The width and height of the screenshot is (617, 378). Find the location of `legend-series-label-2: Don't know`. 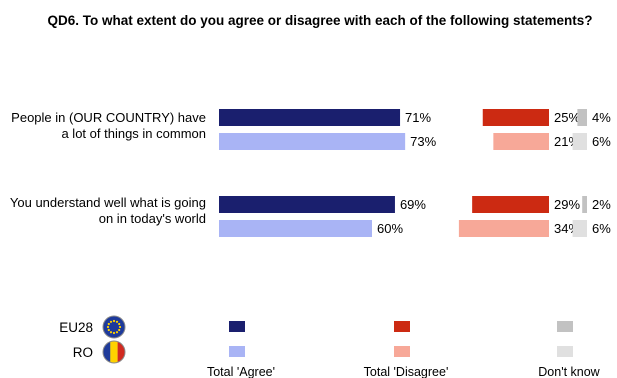

legend-series-label-2: Don't know is located at coordinates (569, 371).